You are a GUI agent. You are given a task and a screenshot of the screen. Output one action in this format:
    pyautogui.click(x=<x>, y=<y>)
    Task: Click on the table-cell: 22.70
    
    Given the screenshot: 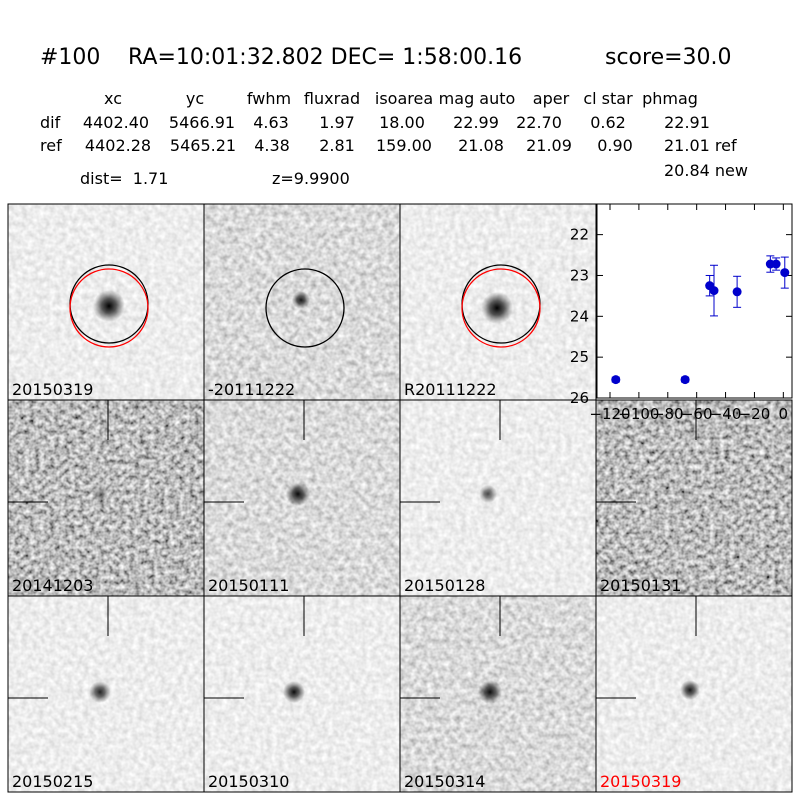 What is the action you would take?
    pyautogui.click(x=539, y=122)
    